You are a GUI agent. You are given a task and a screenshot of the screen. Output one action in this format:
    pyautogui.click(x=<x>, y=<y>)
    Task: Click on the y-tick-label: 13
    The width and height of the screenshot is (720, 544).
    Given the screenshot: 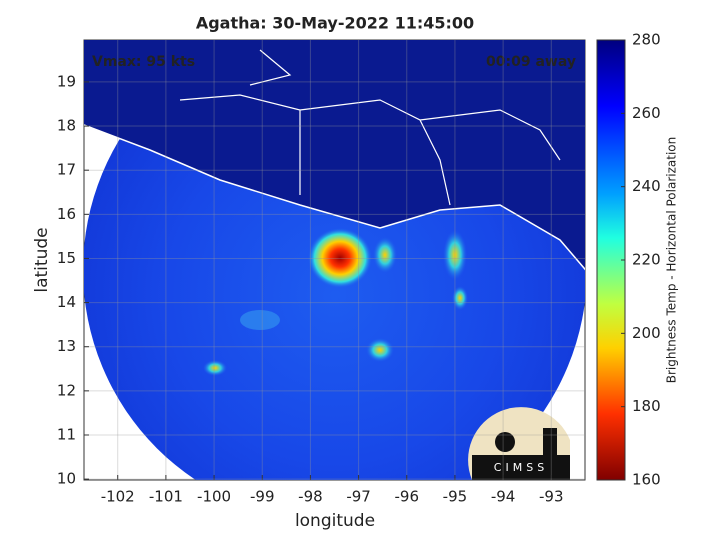 What is the action you would take?
    pyautogui.click(x=66, y=346)
    